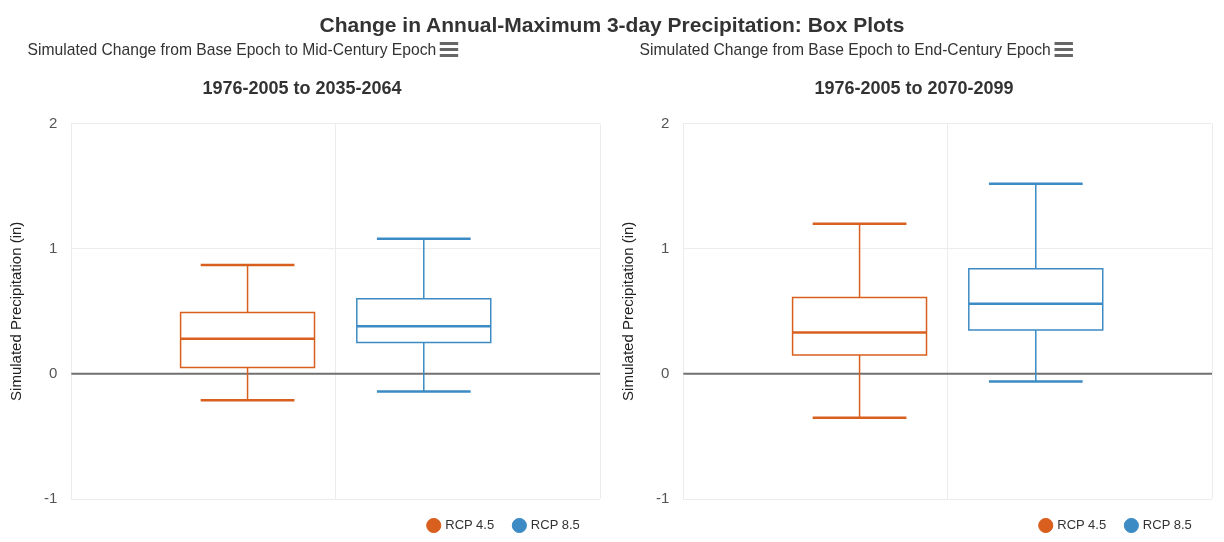 This screenshot has width=1224, height=542. I want to click on chart-subtitle: 1976-2005 to 2070-2099, so click(914, 87).